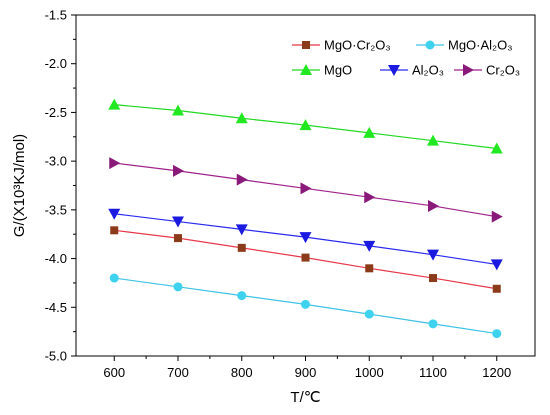  I want to click on y-tick-label: -2.5, so click(56, 112).